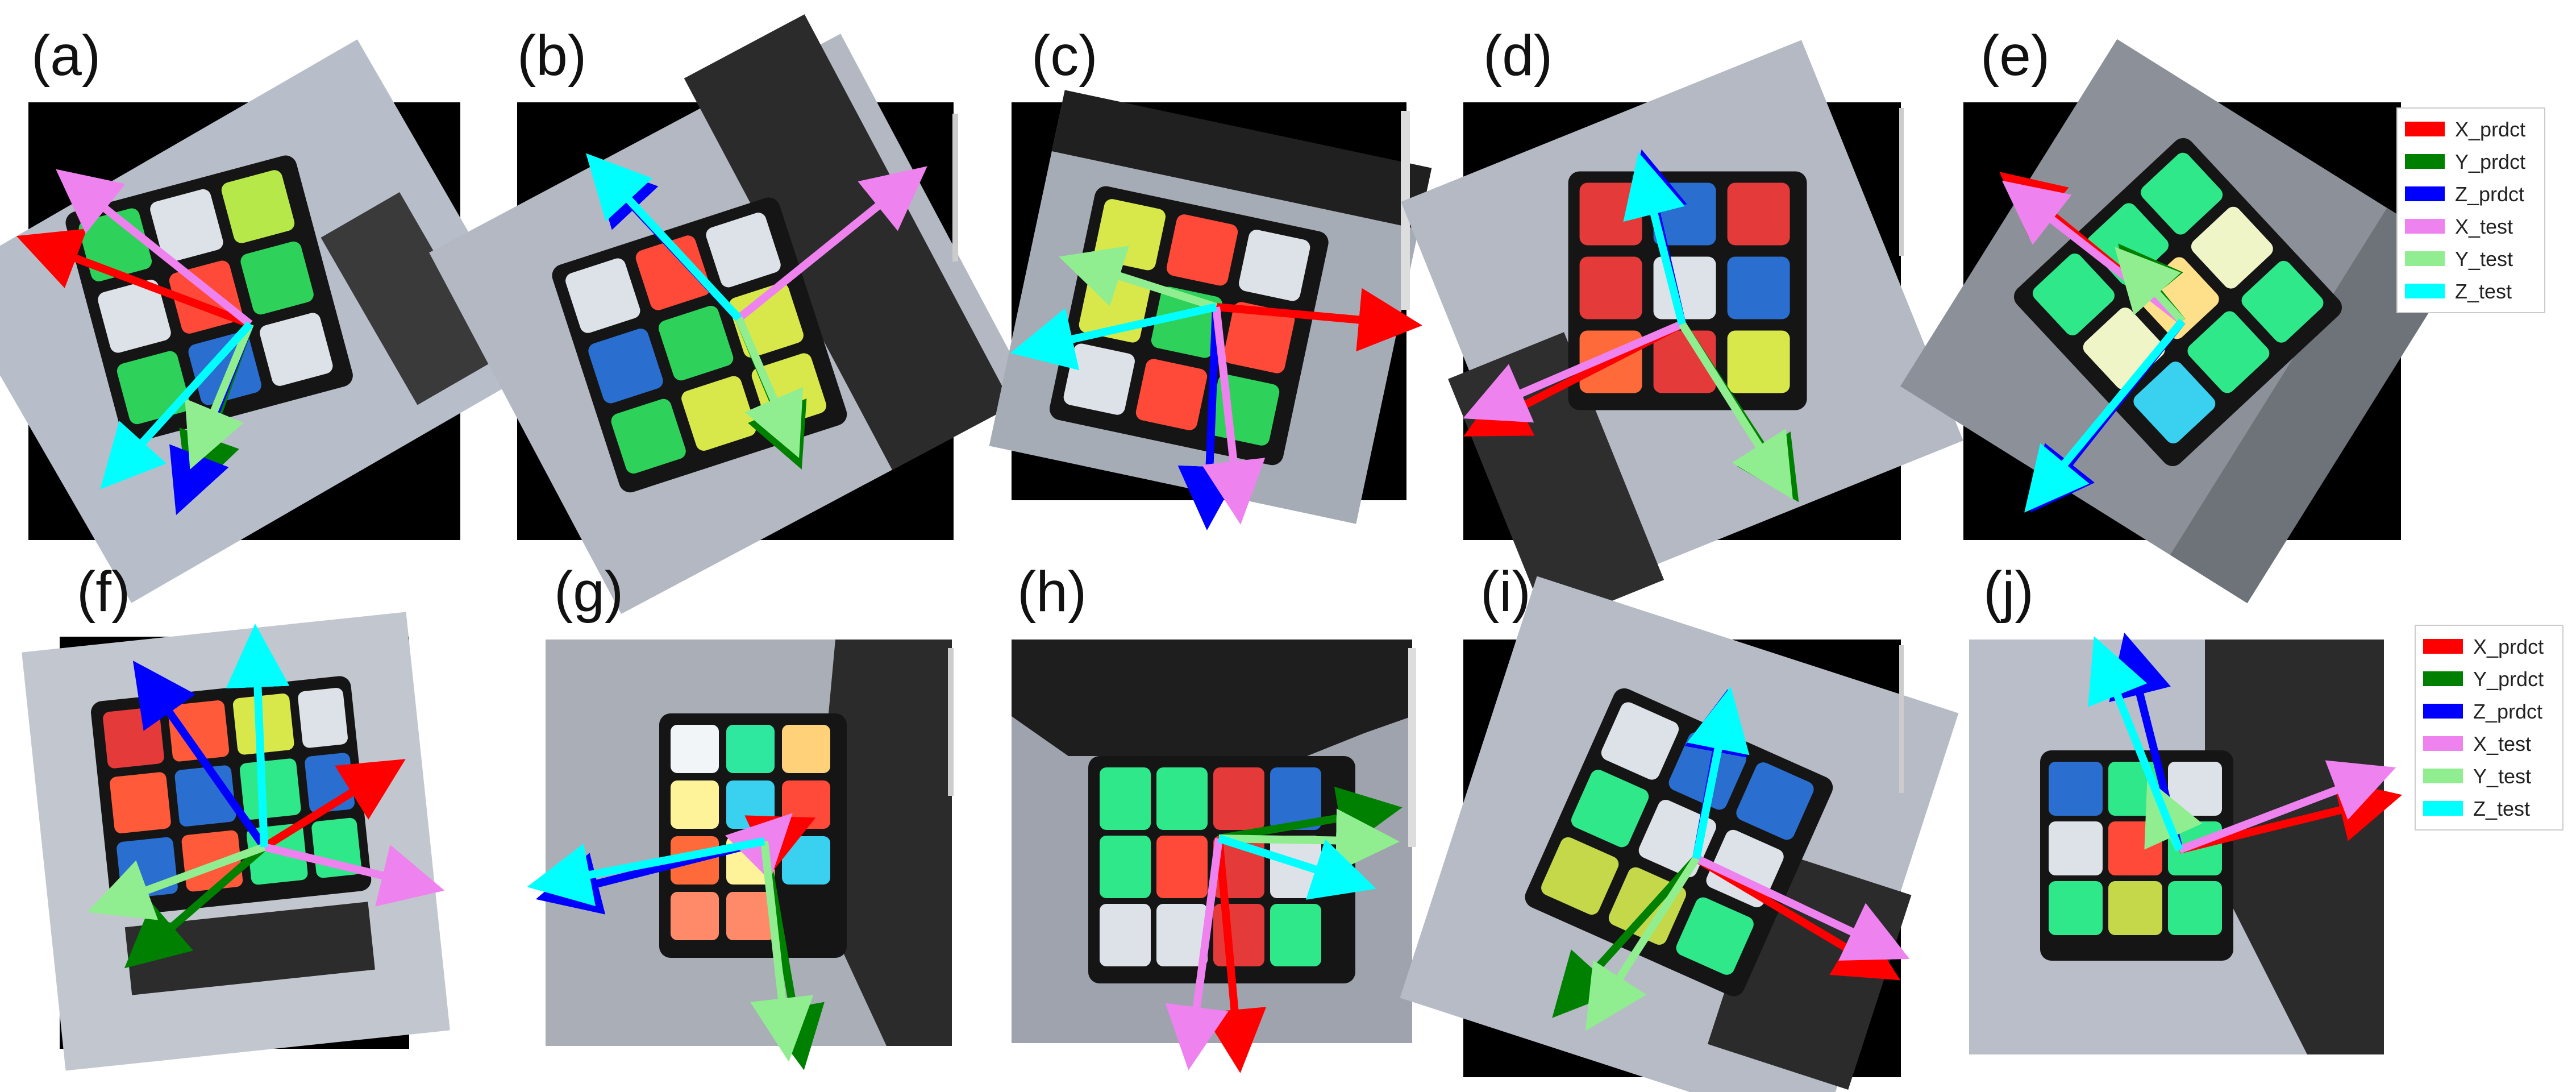  What do you see at coordinates (1214, 816) in the screenshot?
I see `panel-h: (h)` at bounding box center [1214, 816].